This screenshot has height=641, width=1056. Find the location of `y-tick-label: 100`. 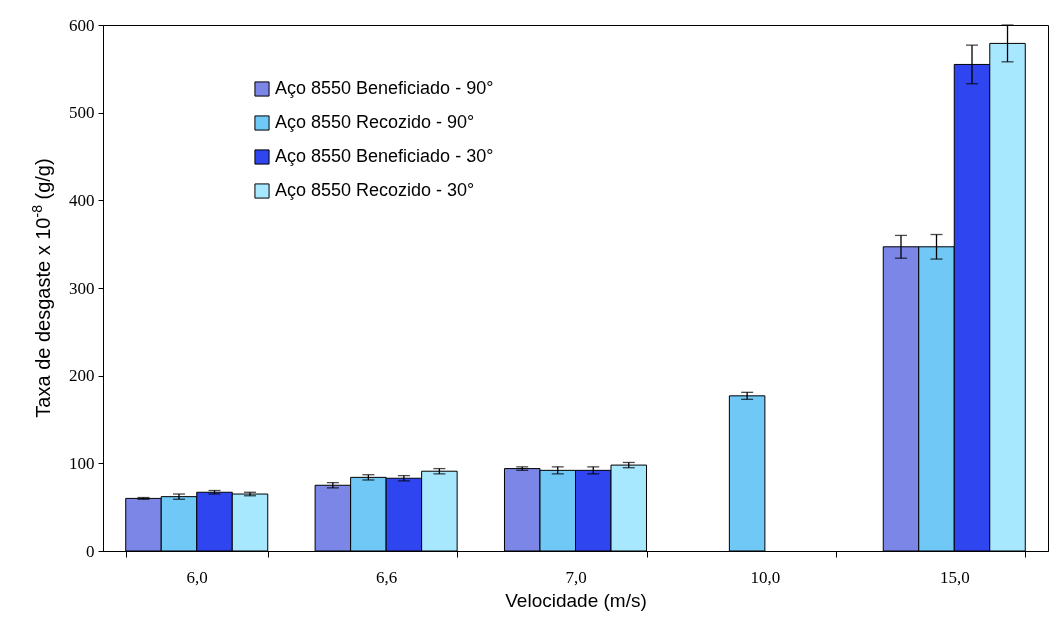

y-tick-label: 100 is located at coordinates (82, 463).